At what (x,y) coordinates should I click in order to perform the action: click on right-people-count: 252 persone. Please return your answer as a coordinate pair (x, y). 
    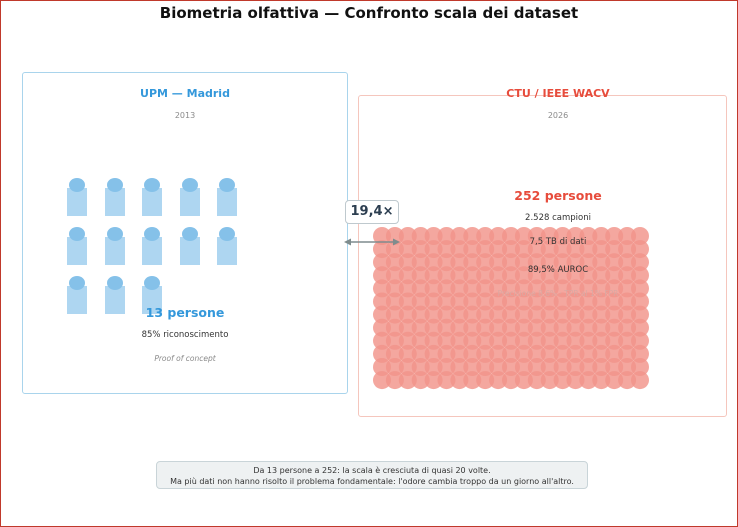
    Looking at the image, I should click on (558, 195).